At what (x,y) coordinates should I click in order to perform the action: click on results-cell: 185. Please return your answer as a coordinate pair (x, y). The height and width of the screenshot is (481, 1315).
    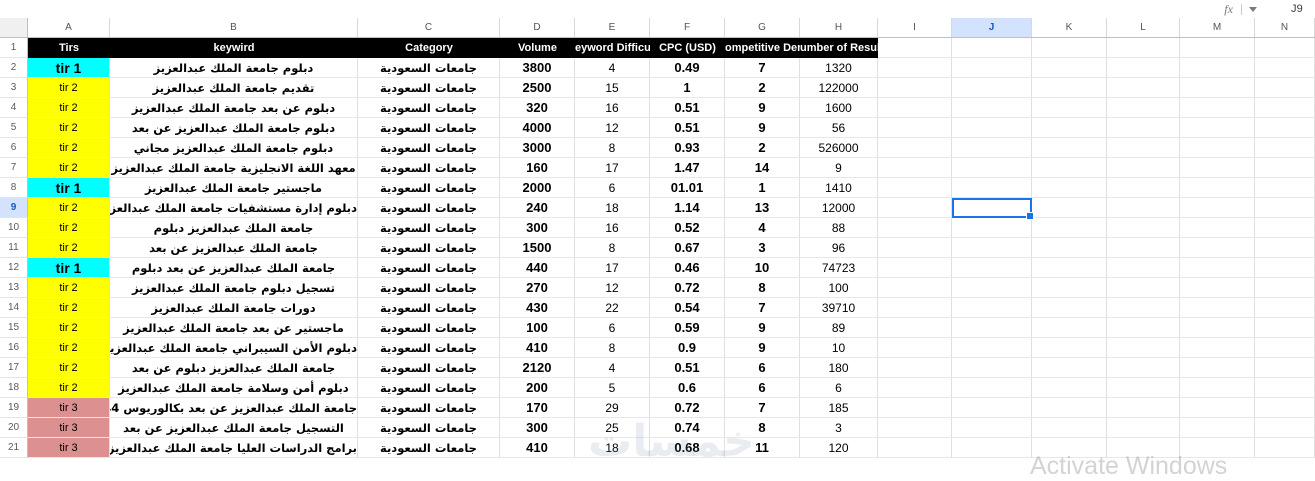
    Looking at the image, I should click on (839, 408).